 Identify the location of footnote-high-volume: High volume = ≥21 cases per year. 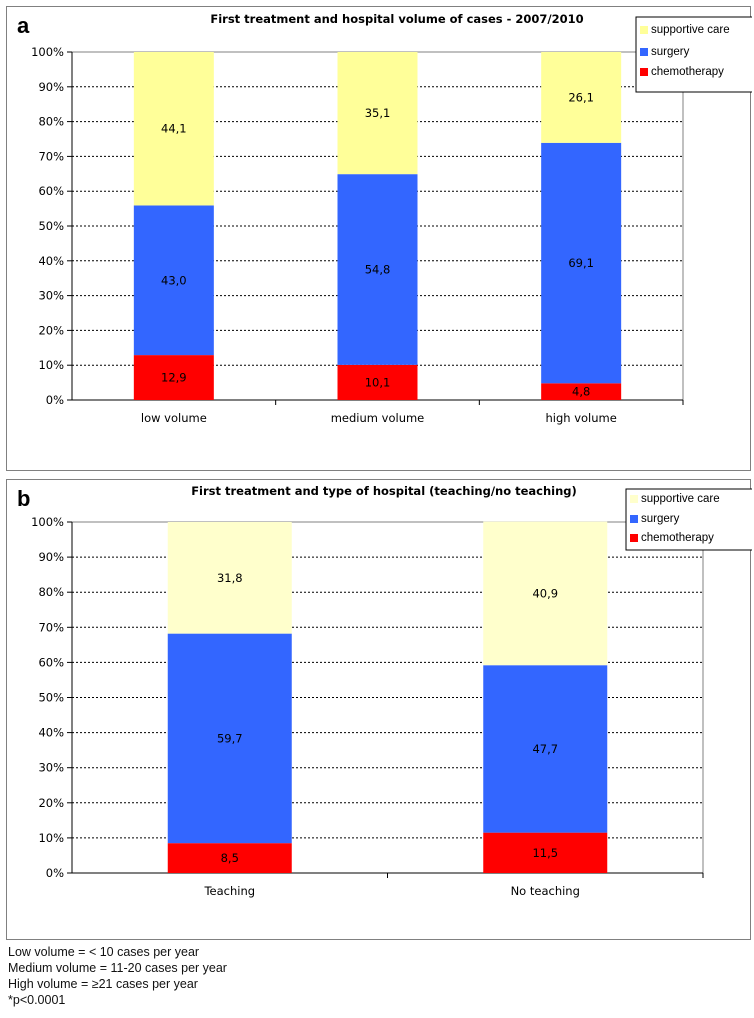
(103, 984).